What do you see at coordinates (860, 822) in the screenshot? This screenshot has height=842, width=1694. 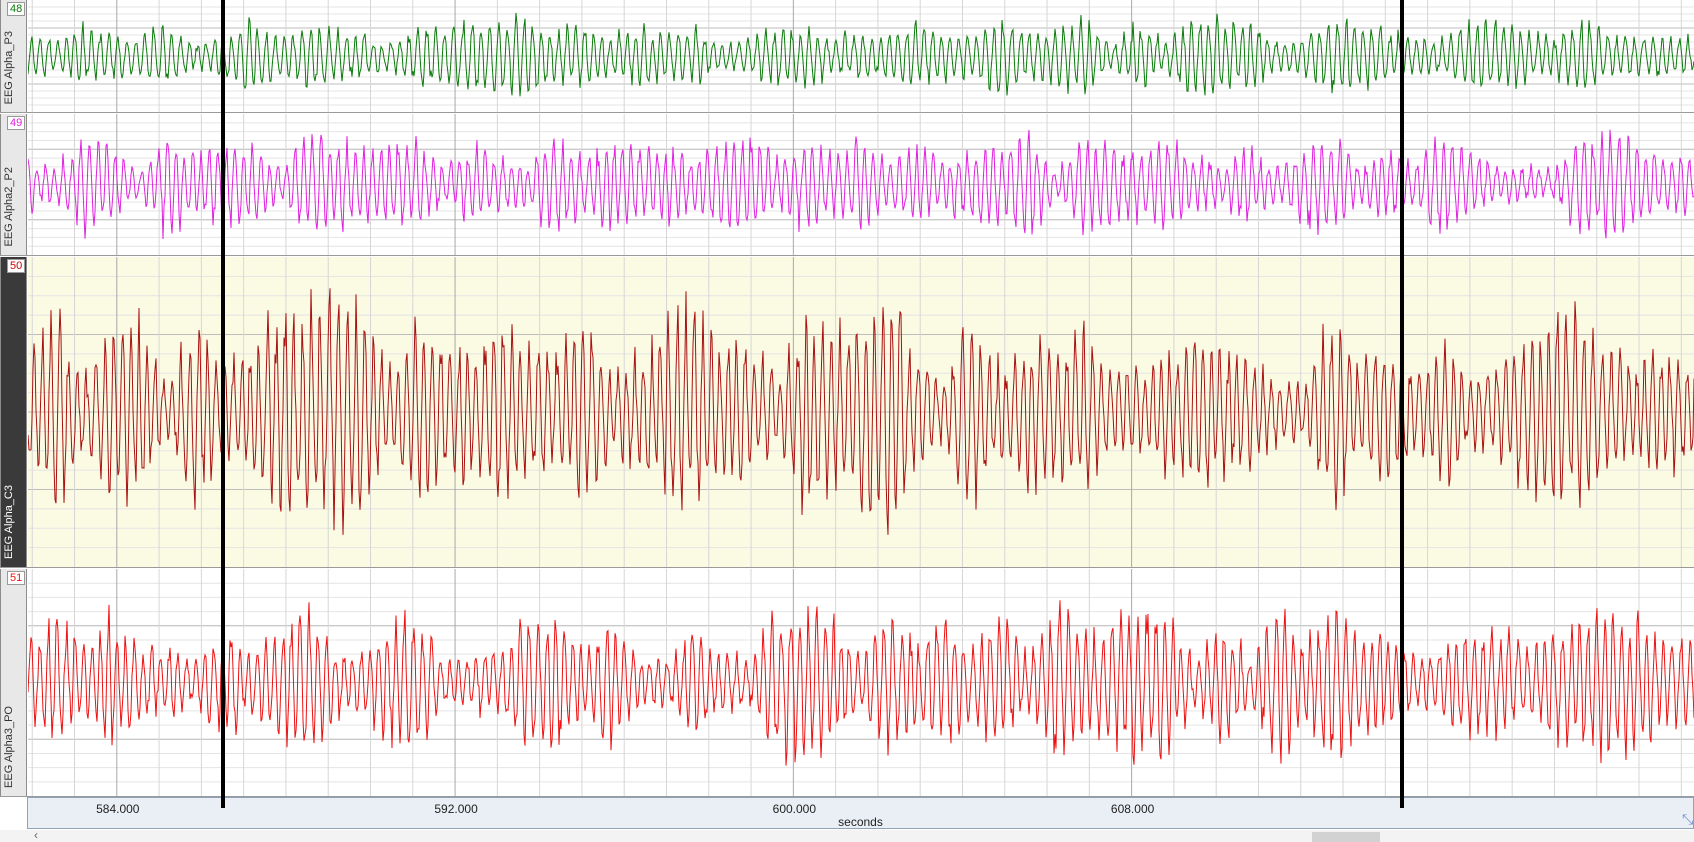 I see `axis-unit-label: seconds` at bounding box center [860, 822].